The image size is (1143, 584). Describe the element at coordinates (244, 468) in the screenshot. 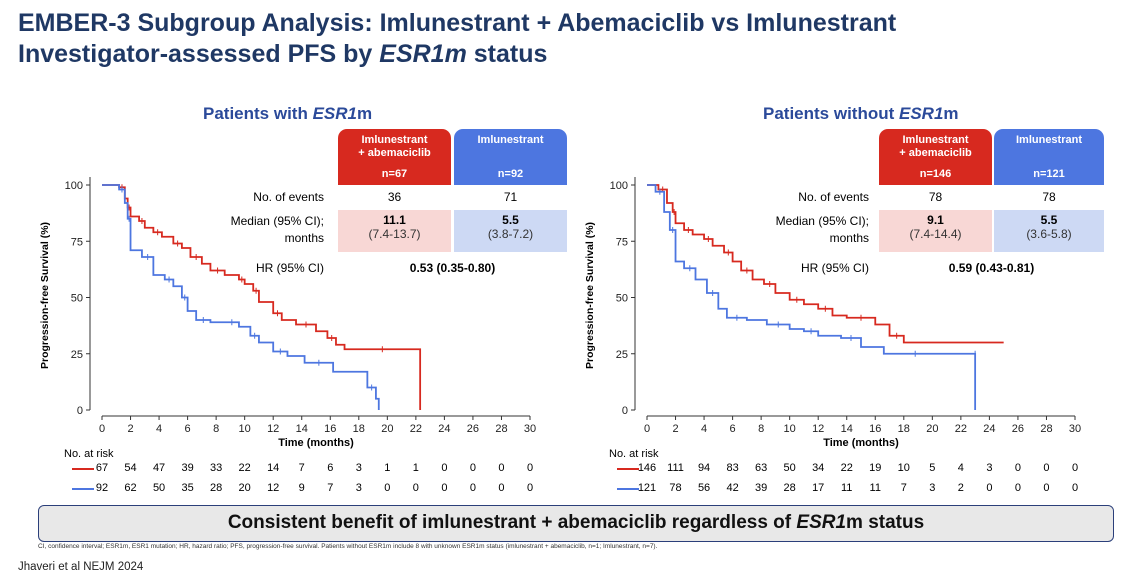

I see `risk-count: 22` at that location.